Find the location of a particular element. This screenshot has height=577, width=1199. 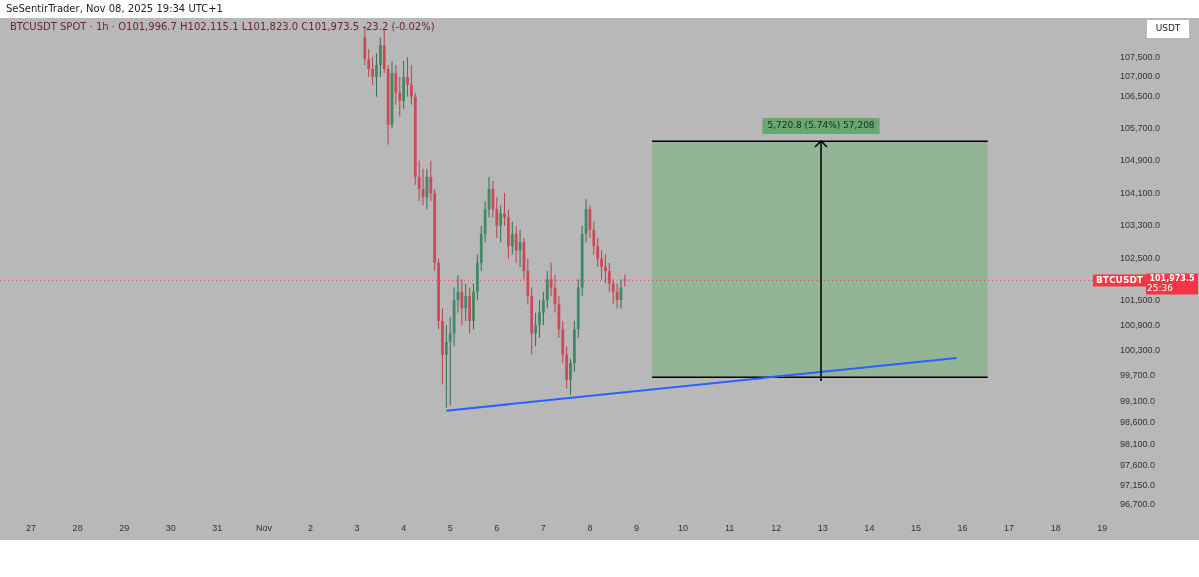

x-tick-label: 12 is located at coordinates (776, 527).